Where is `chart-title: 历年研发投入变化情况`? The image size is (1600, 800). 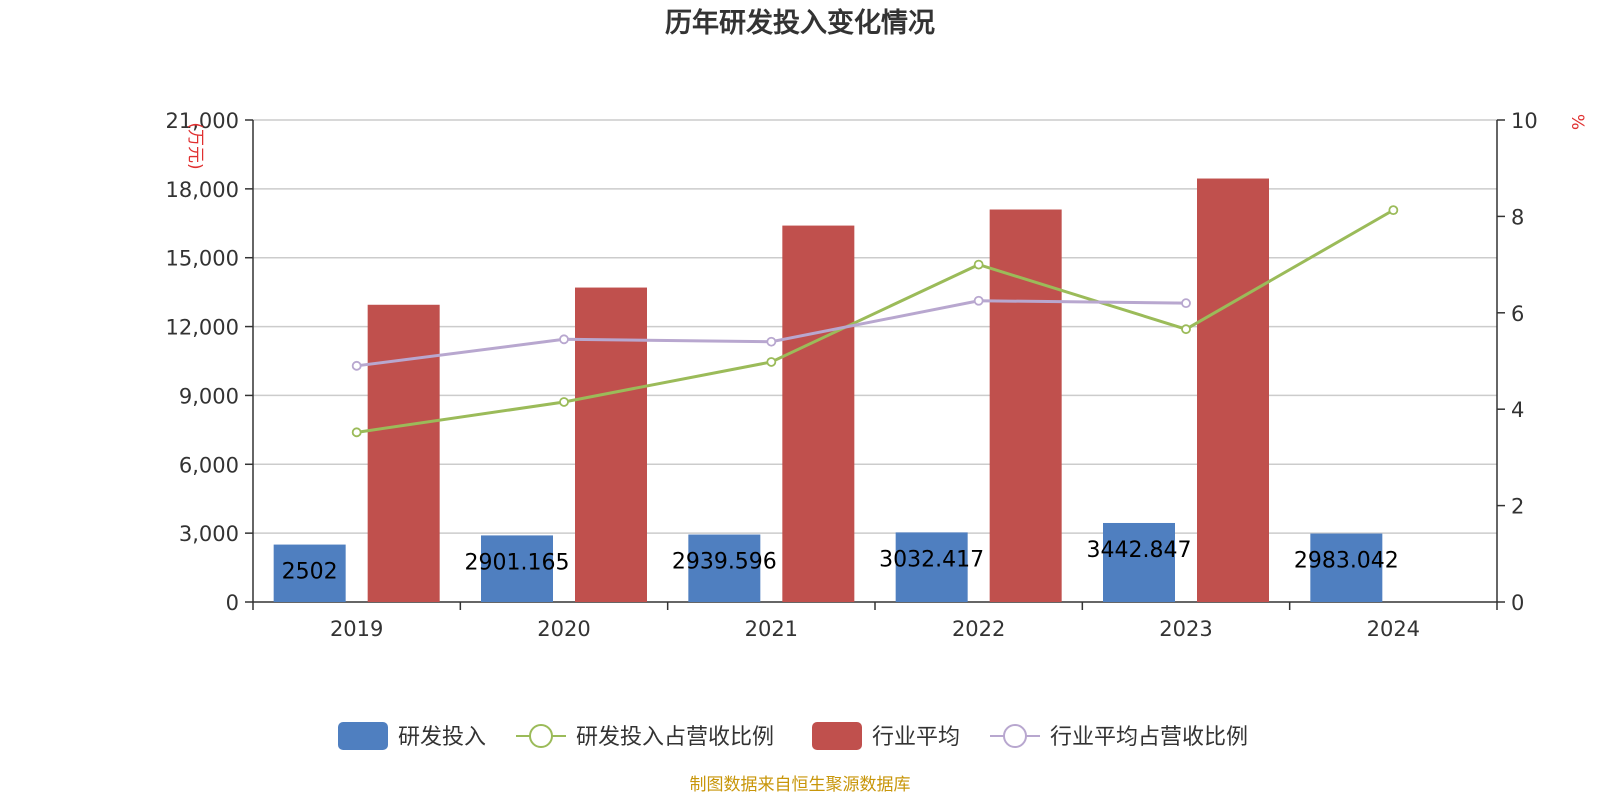
chart-title: 历年研发投入变化情况 is located at coordinates (800, 23).